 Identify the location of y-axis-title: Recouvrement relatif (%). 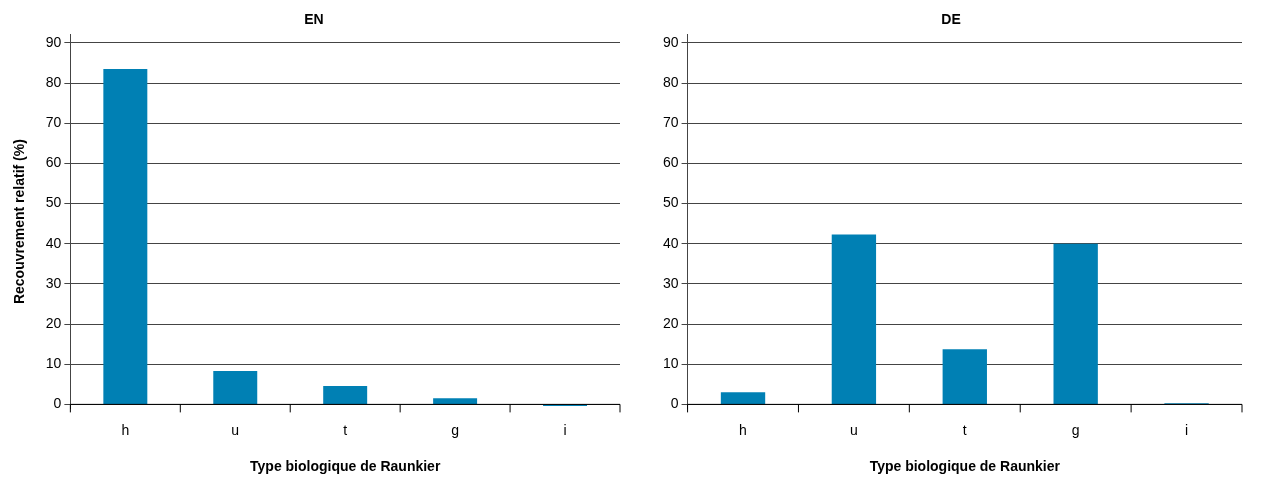
(19, 222).